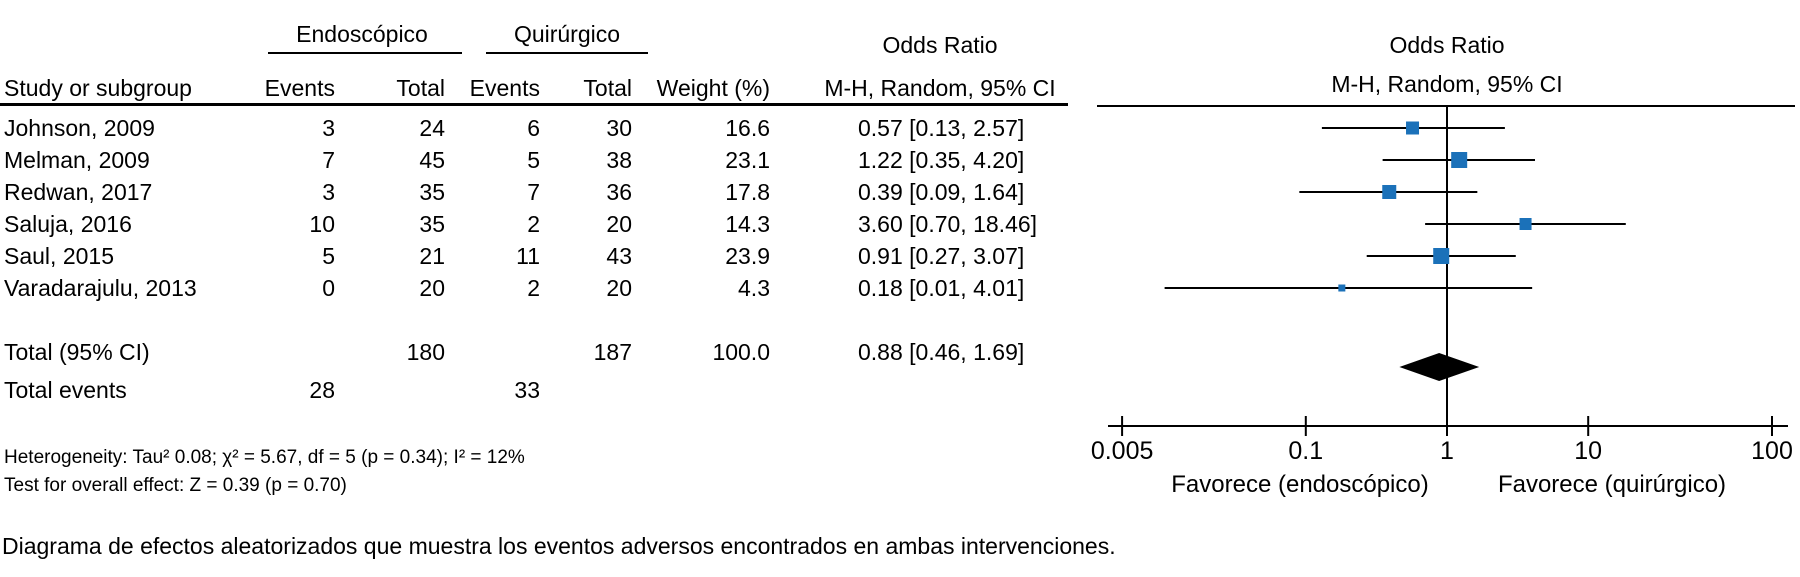 Image resolution: width=1800 pixels, height=577 pixels. Describe the element at coordinates (1447, 451) in the screenshot. I see `axis-tick-label: 1` at that location.